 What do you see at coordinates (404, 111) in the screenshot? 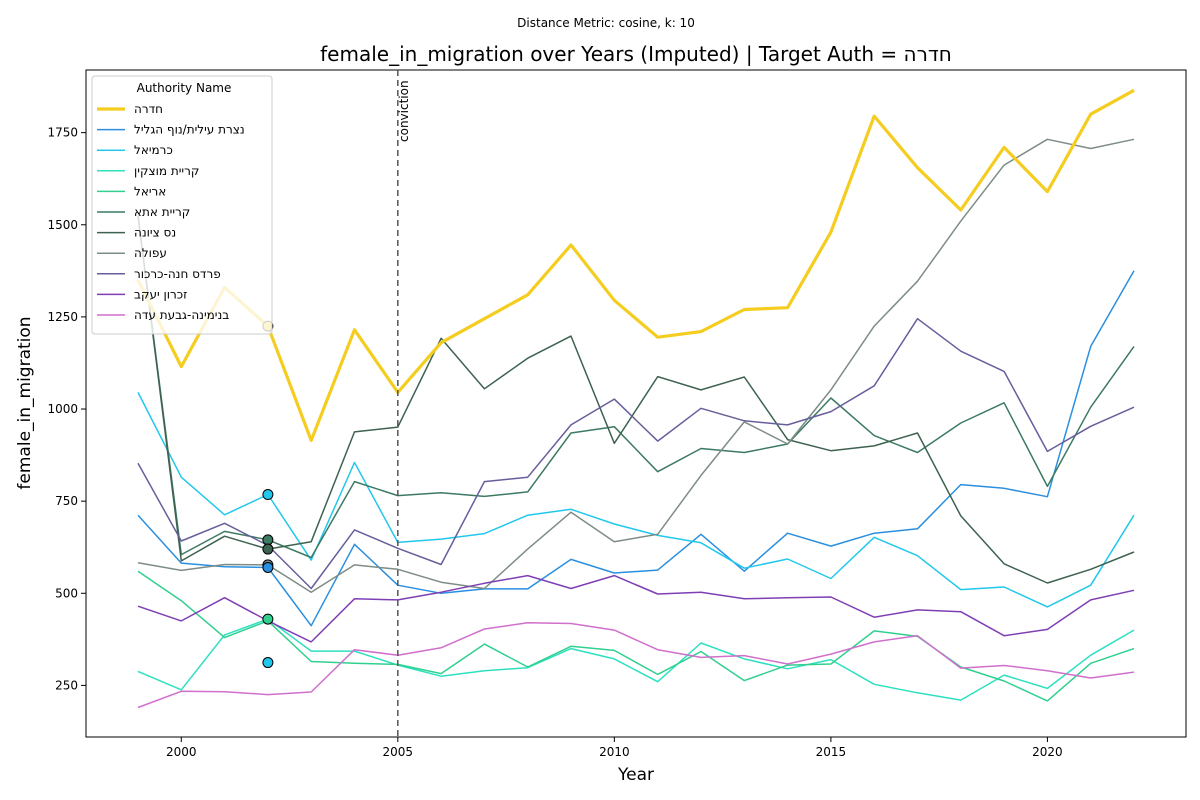
I see `conviction-label: conviction` at bounding box center [404, 111].